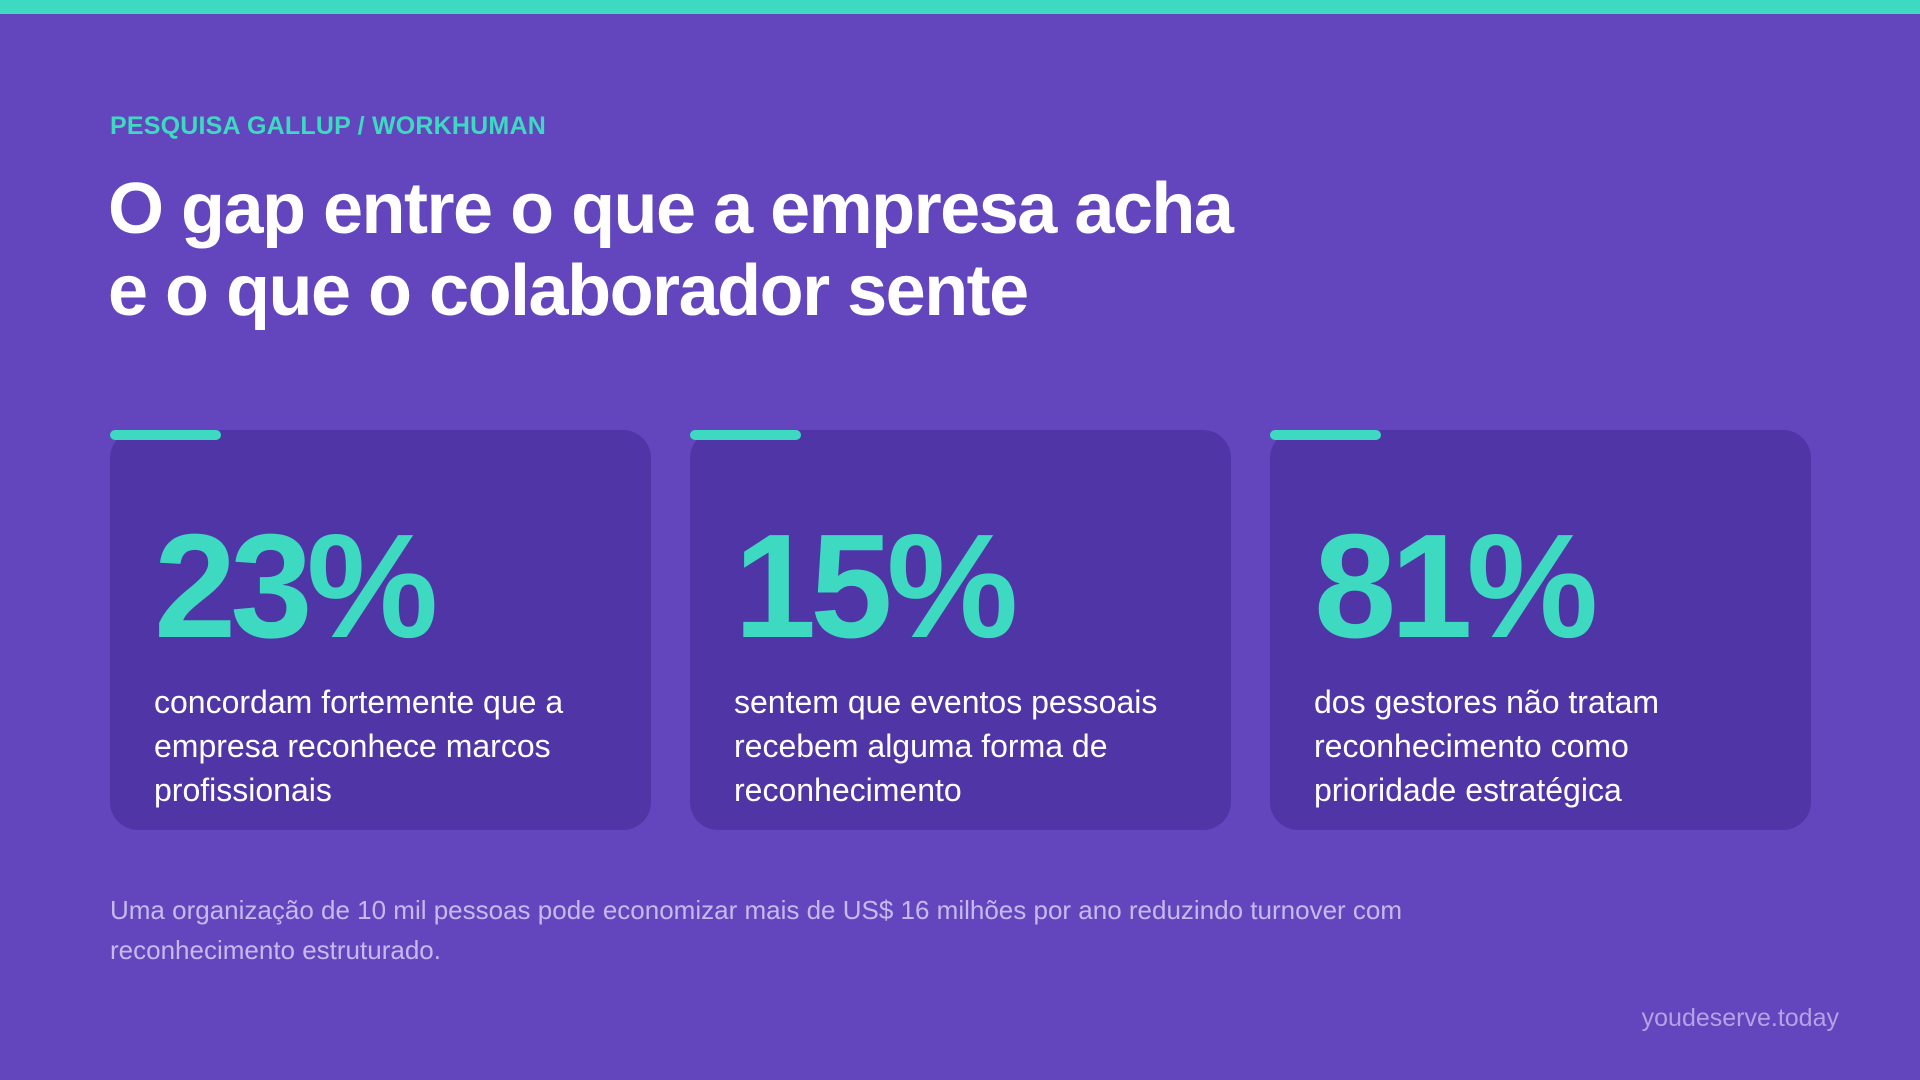  What do you see at coordinates (960, 7) in the screenshot?
I see `top-accent-bar` at bounding box center [960, 7].